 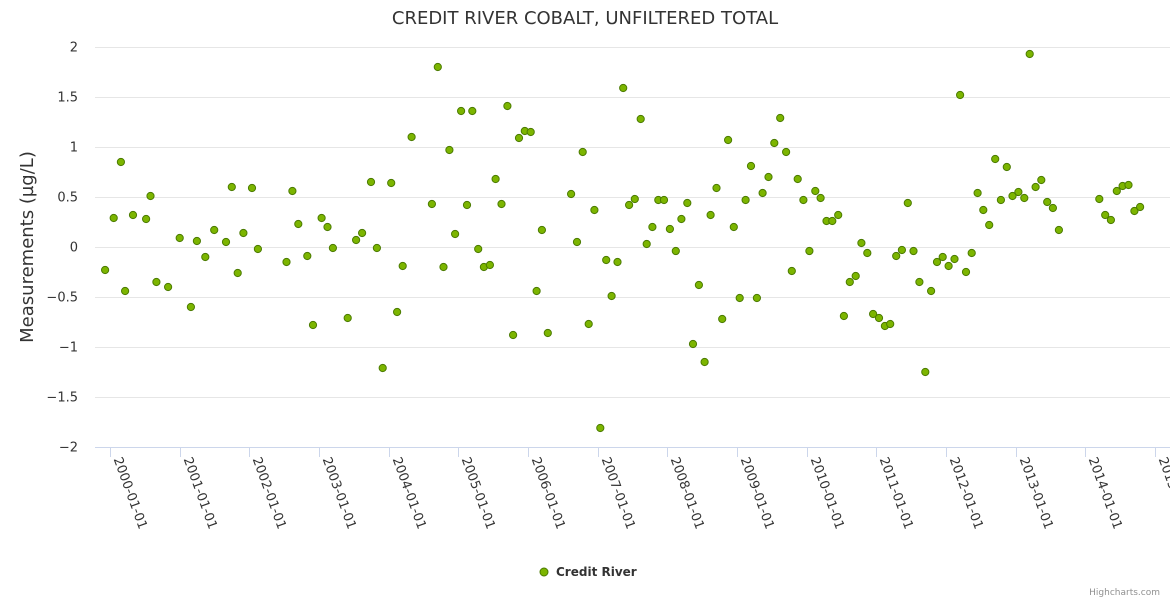 I want to click on legend: Credit River, so click(x=588, y=572).